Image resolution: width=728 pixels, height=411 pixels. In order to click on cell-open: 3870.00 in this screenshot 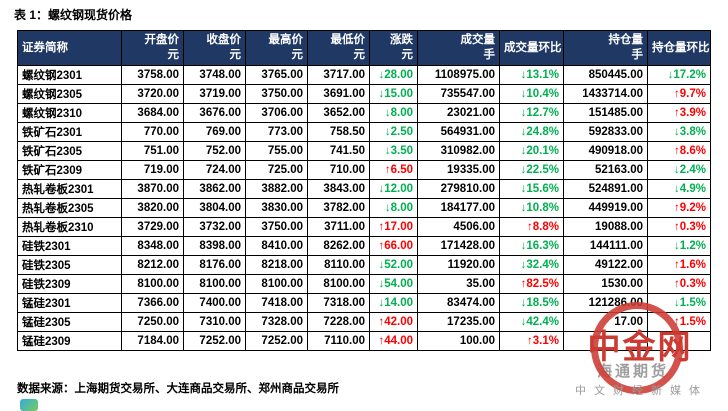, I will do `click(152, 189)`.